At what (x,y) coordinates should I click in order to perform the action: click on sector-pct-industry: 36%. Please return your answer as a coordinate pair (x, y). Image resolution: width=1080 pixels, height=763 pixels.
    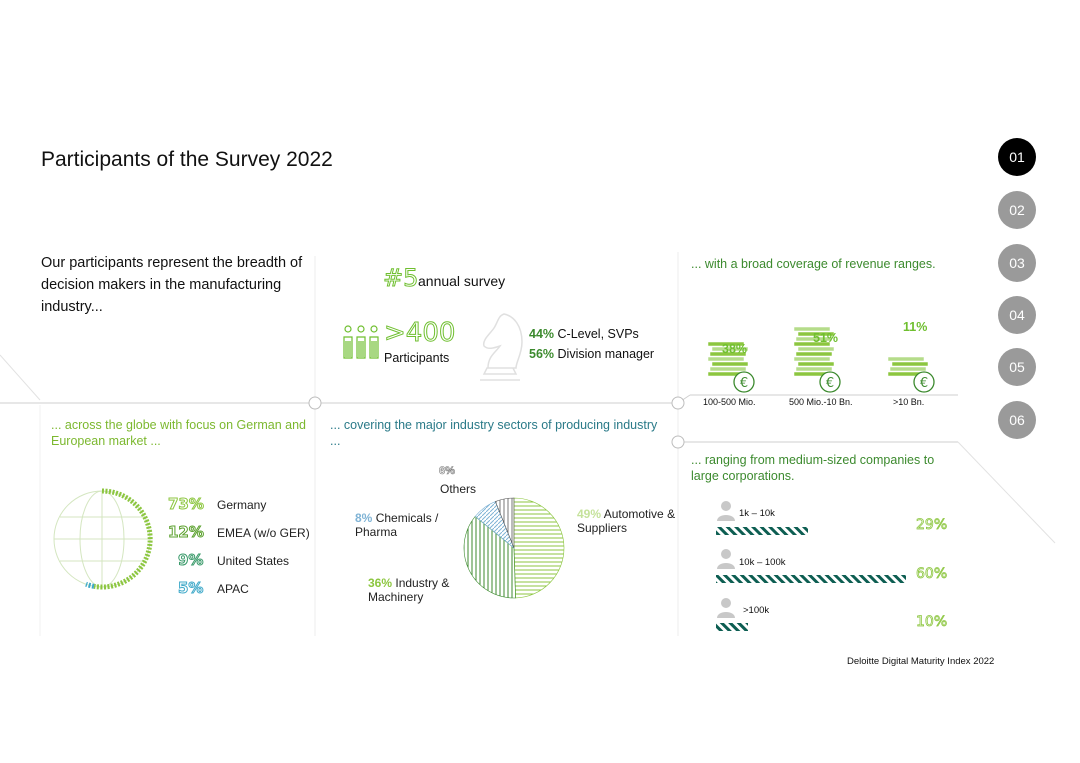
    Looking at the image, I should click on (380, 583).